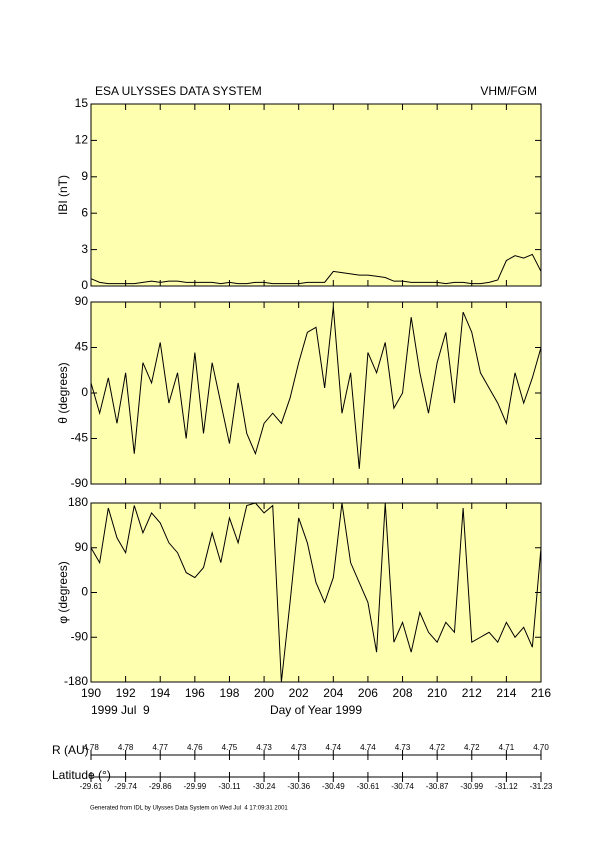  Describe the element at coordinates (84, 212) in the screenshot. I see `y-tick-label: 6` at that location.